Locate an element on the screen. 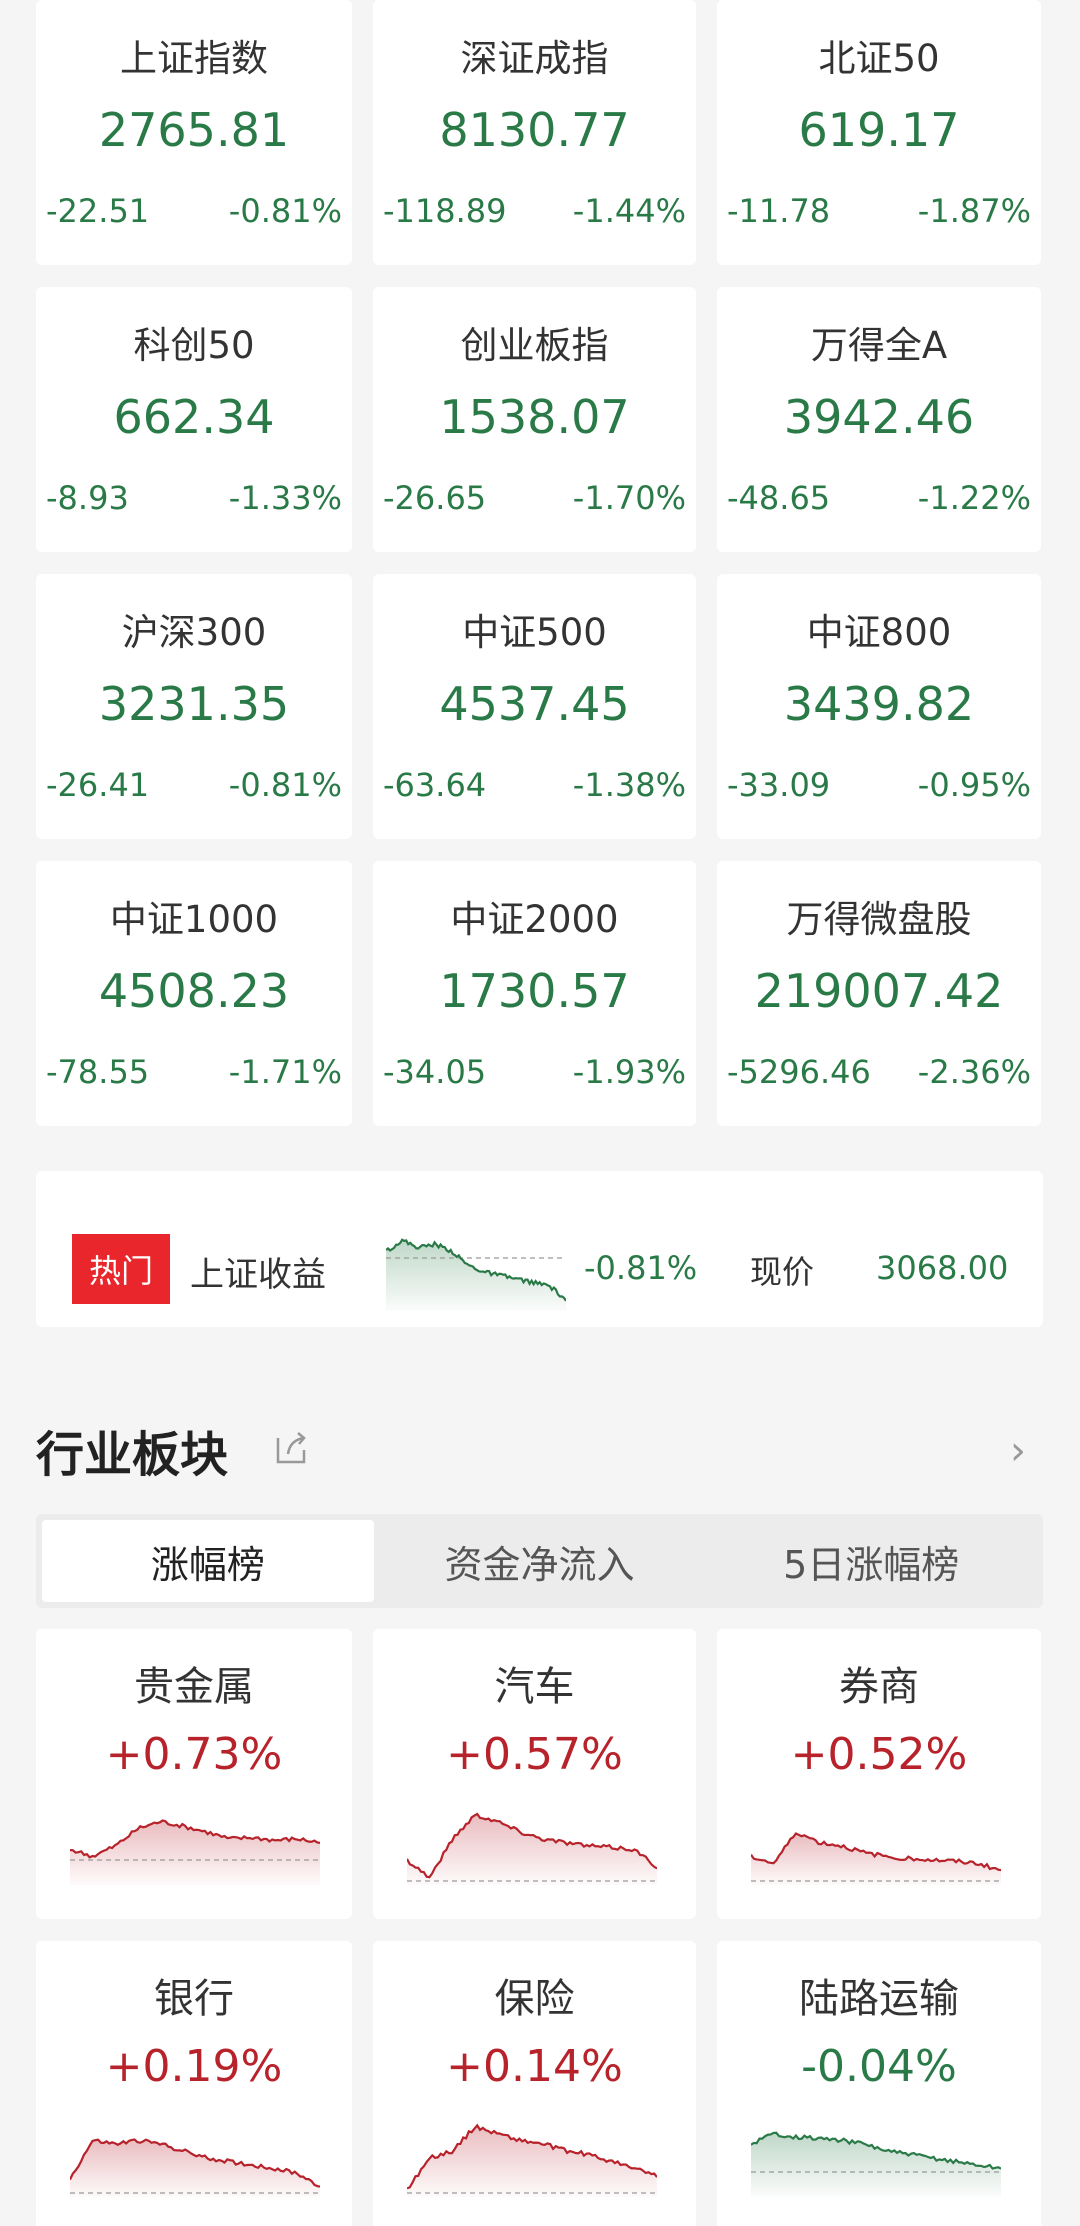 Image resolution: width=1080 pixels, height=2226 pixels. index-pct: -2.36% is located at coordinates (974, 1072).